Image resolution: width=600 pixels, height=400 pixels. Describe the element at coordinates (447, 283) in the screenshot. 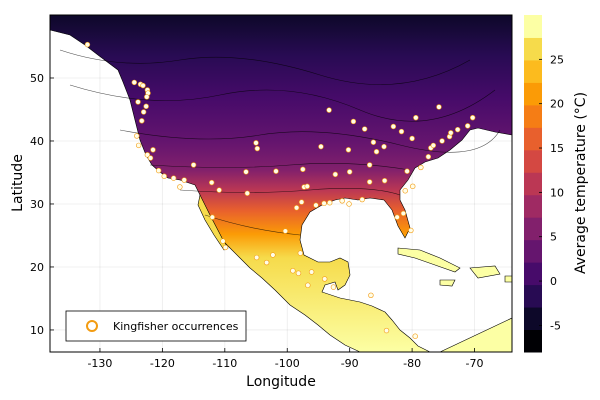

I see `jamaica` at that location.